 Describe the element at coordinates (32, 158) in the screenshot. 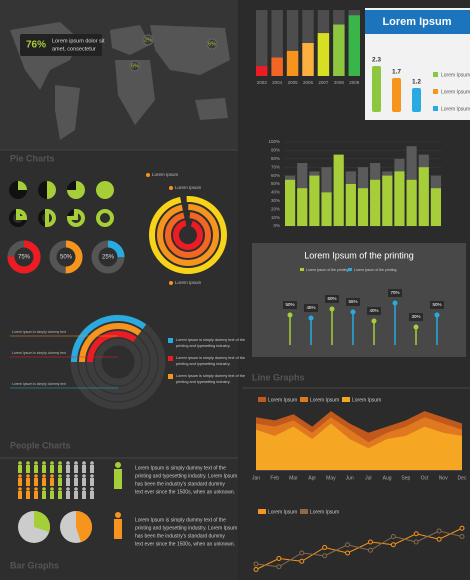

I see `section-title: Pie Charts` at that location.